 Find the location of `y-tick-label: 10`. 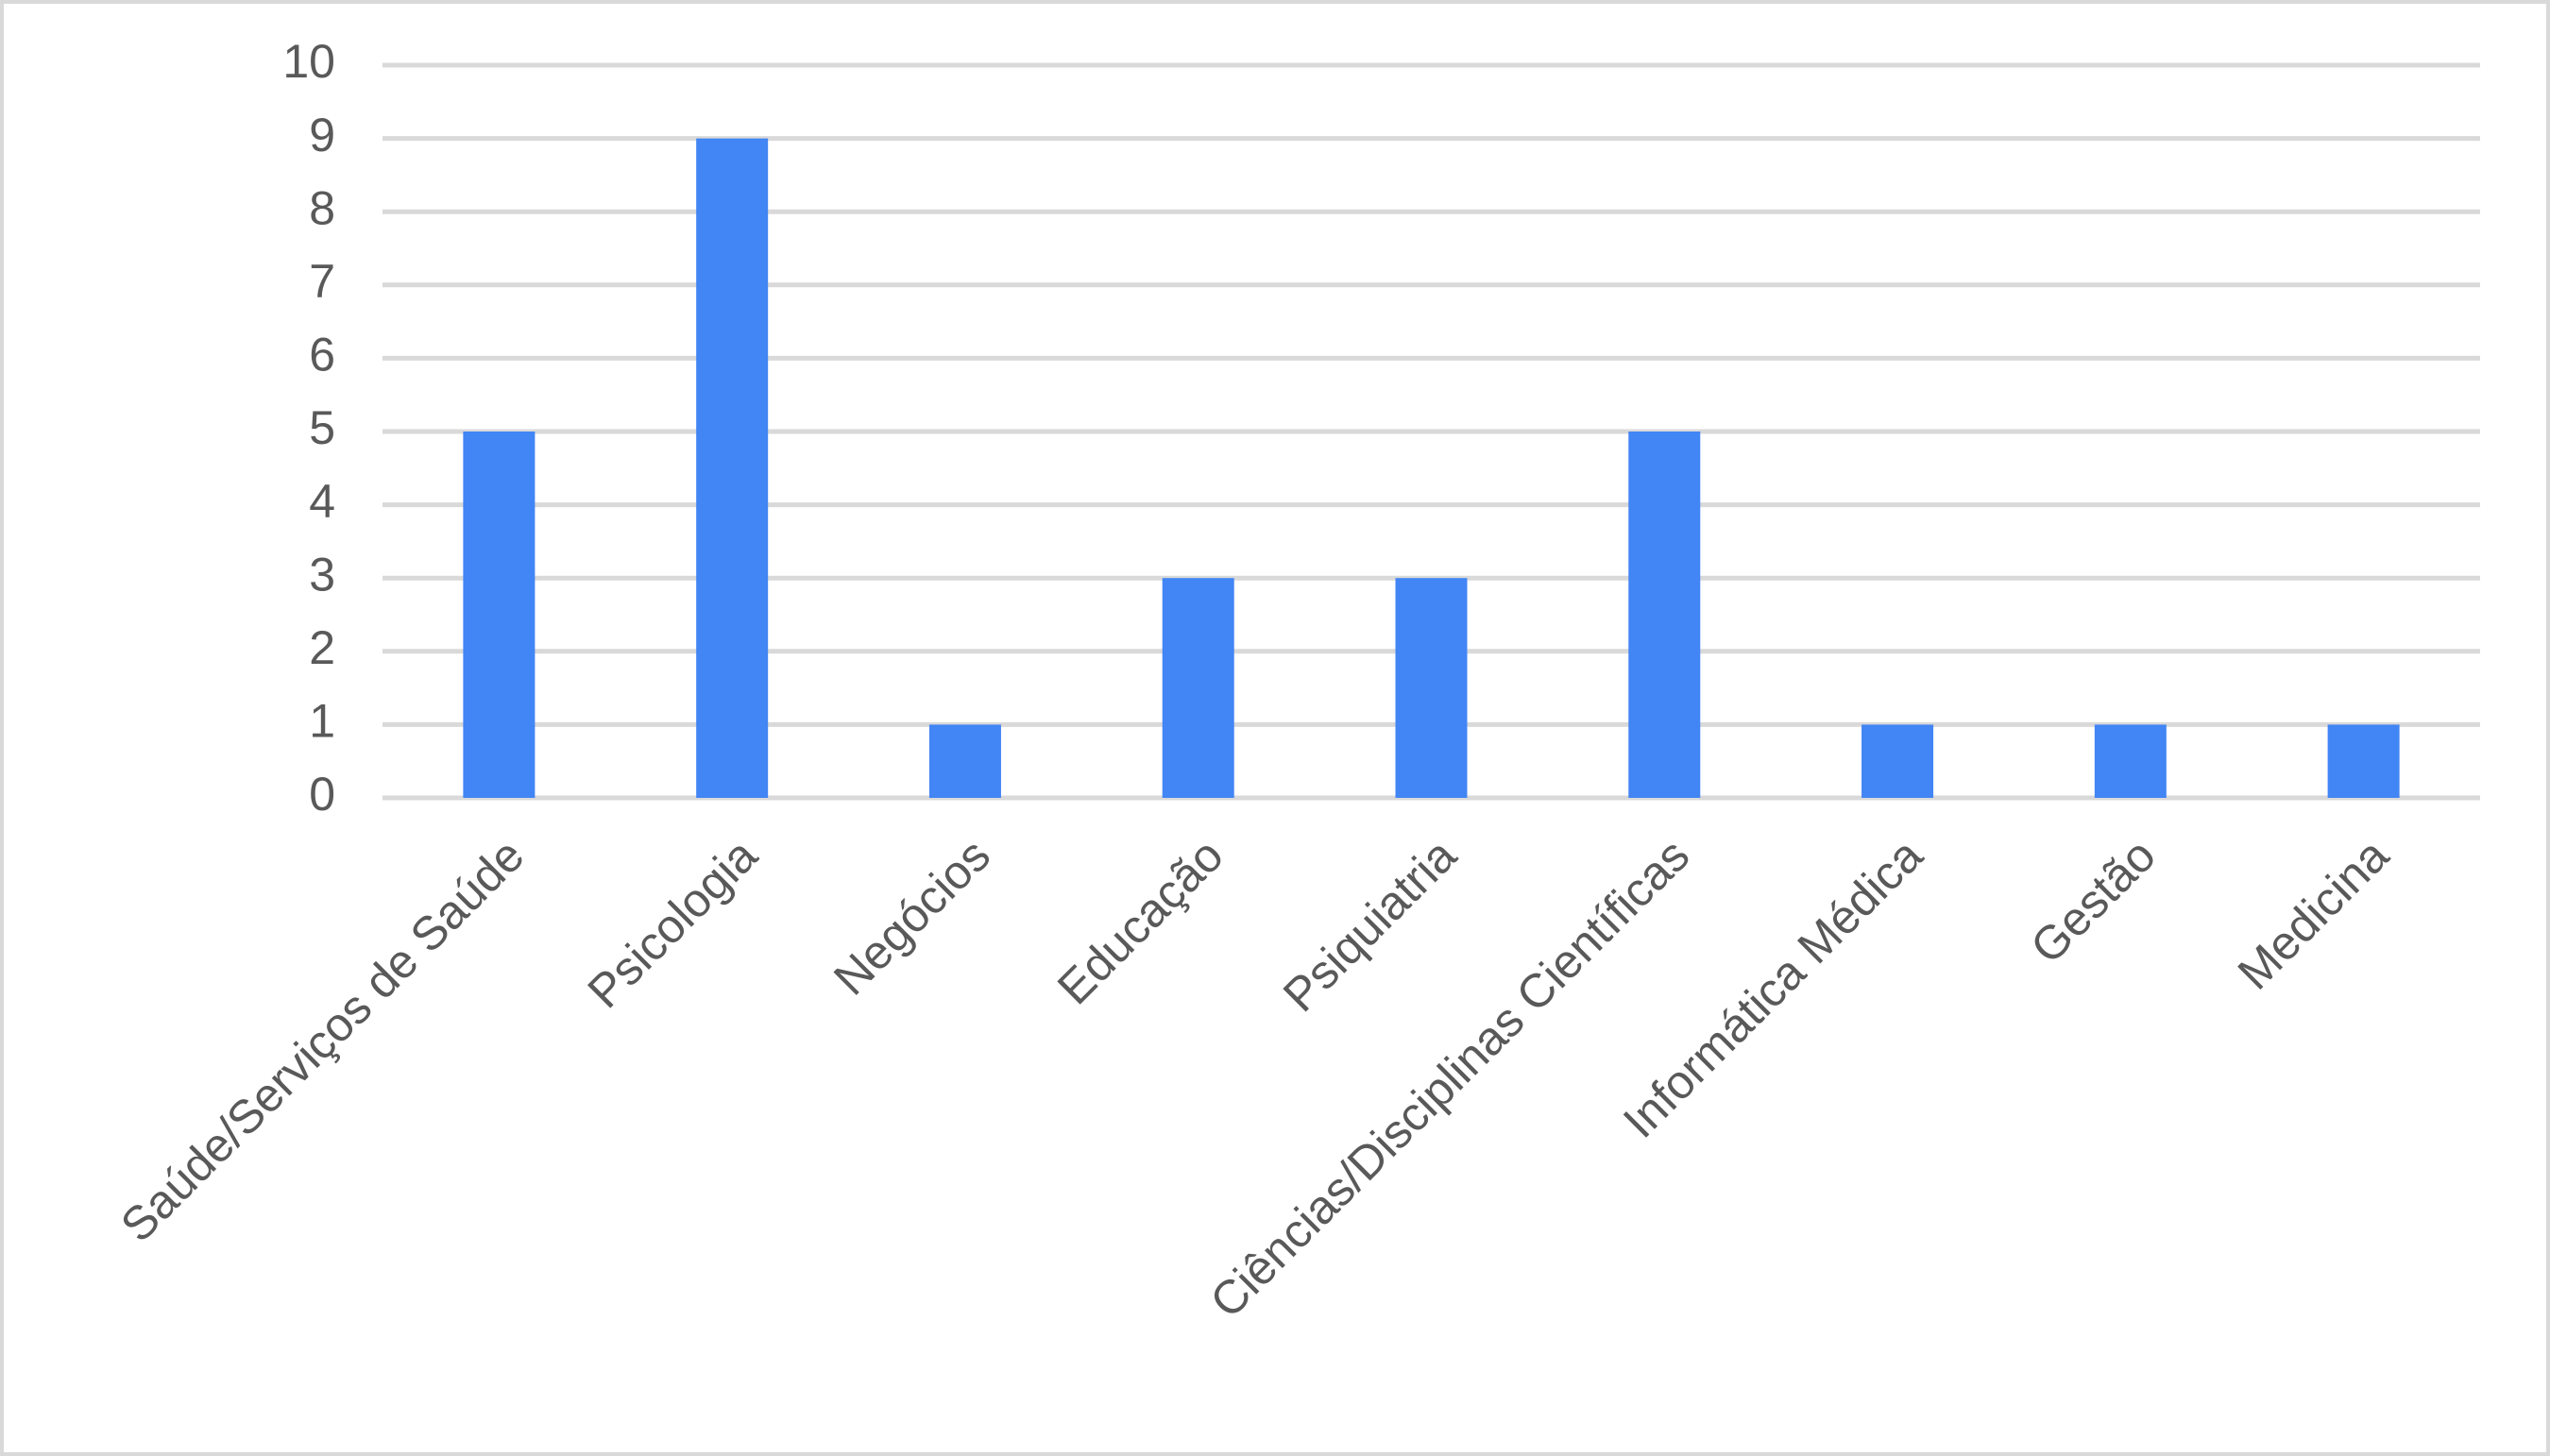

y-tick-label: 10 is located at coordinates (308, 61).